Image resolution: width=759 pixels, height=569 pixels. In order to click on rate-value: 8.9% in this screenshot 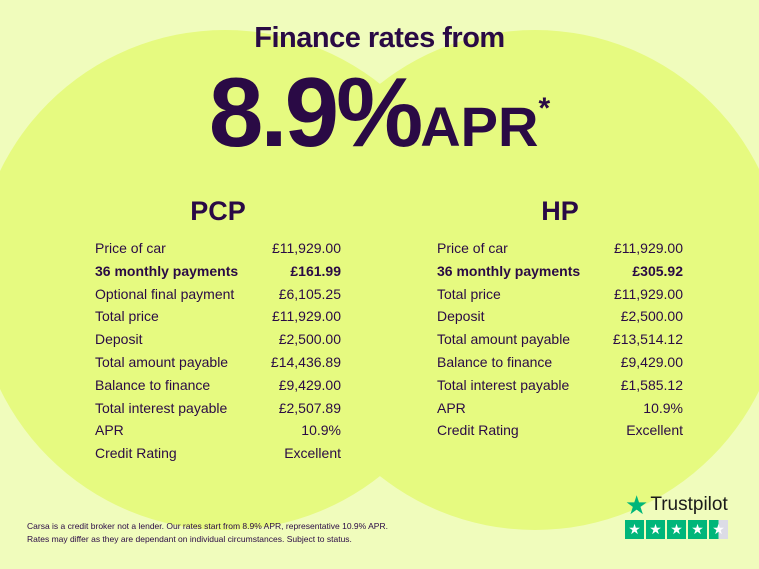, I will do `click(315, 112)`.